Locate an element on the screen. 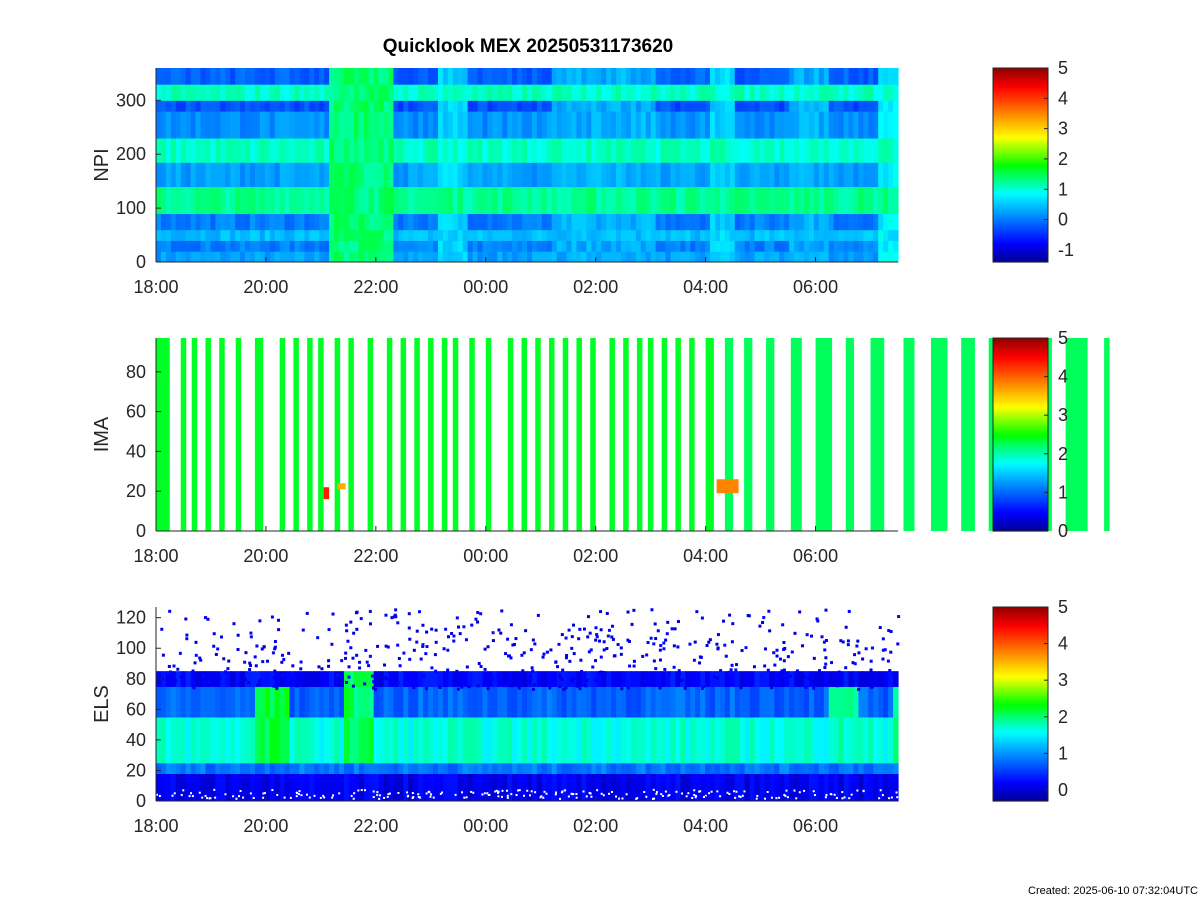 The height and width of the screenshot is (900, 1200). data-stripe is located at coordinates (593, 434).